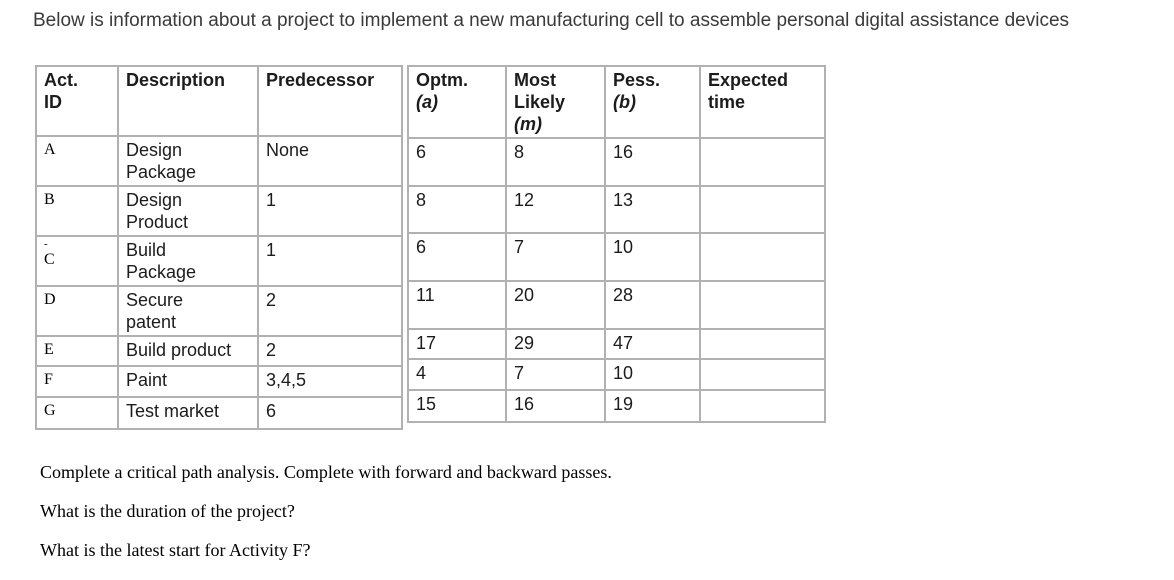 The width and height of the screenshot is (1174, 580). Describe the element at coordinates (77, 351) in the screenshot. I see `cell-act-id: E` at that location.